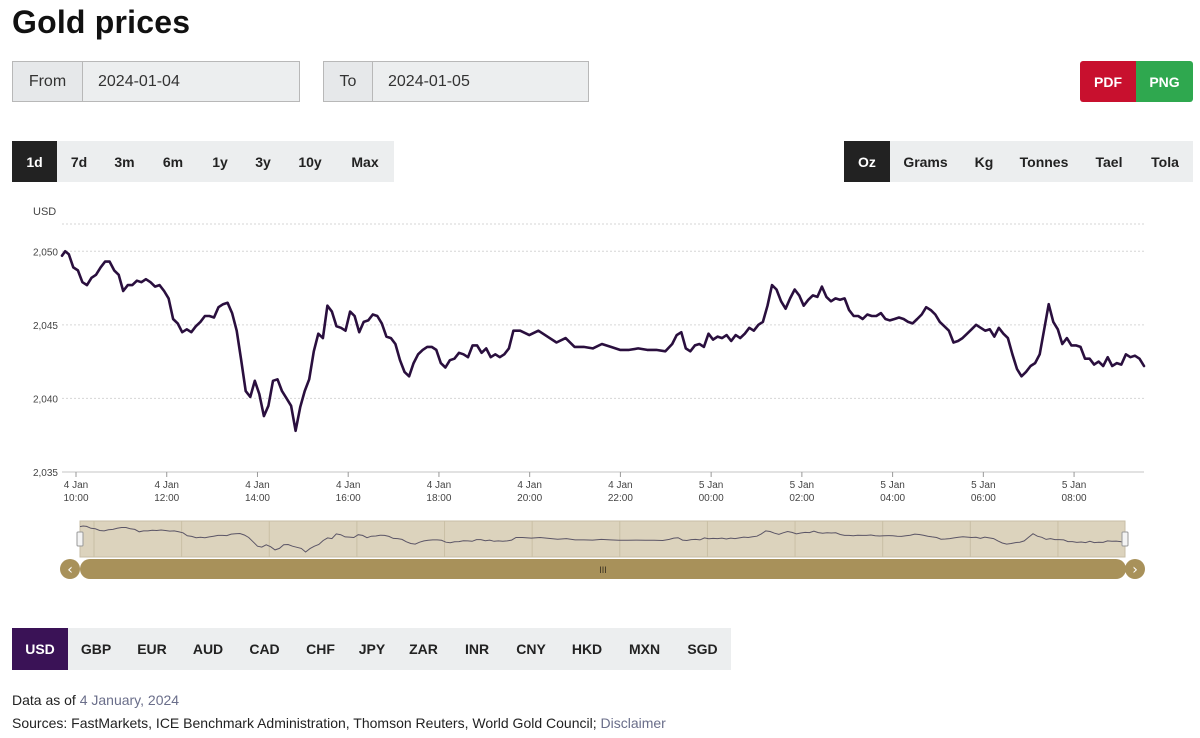 The height and width of the screenshot is (738, 1200). Describe the element at coordinates (531, 649) in the screenshot. I see `currency-option-cny: CNY` at that location.